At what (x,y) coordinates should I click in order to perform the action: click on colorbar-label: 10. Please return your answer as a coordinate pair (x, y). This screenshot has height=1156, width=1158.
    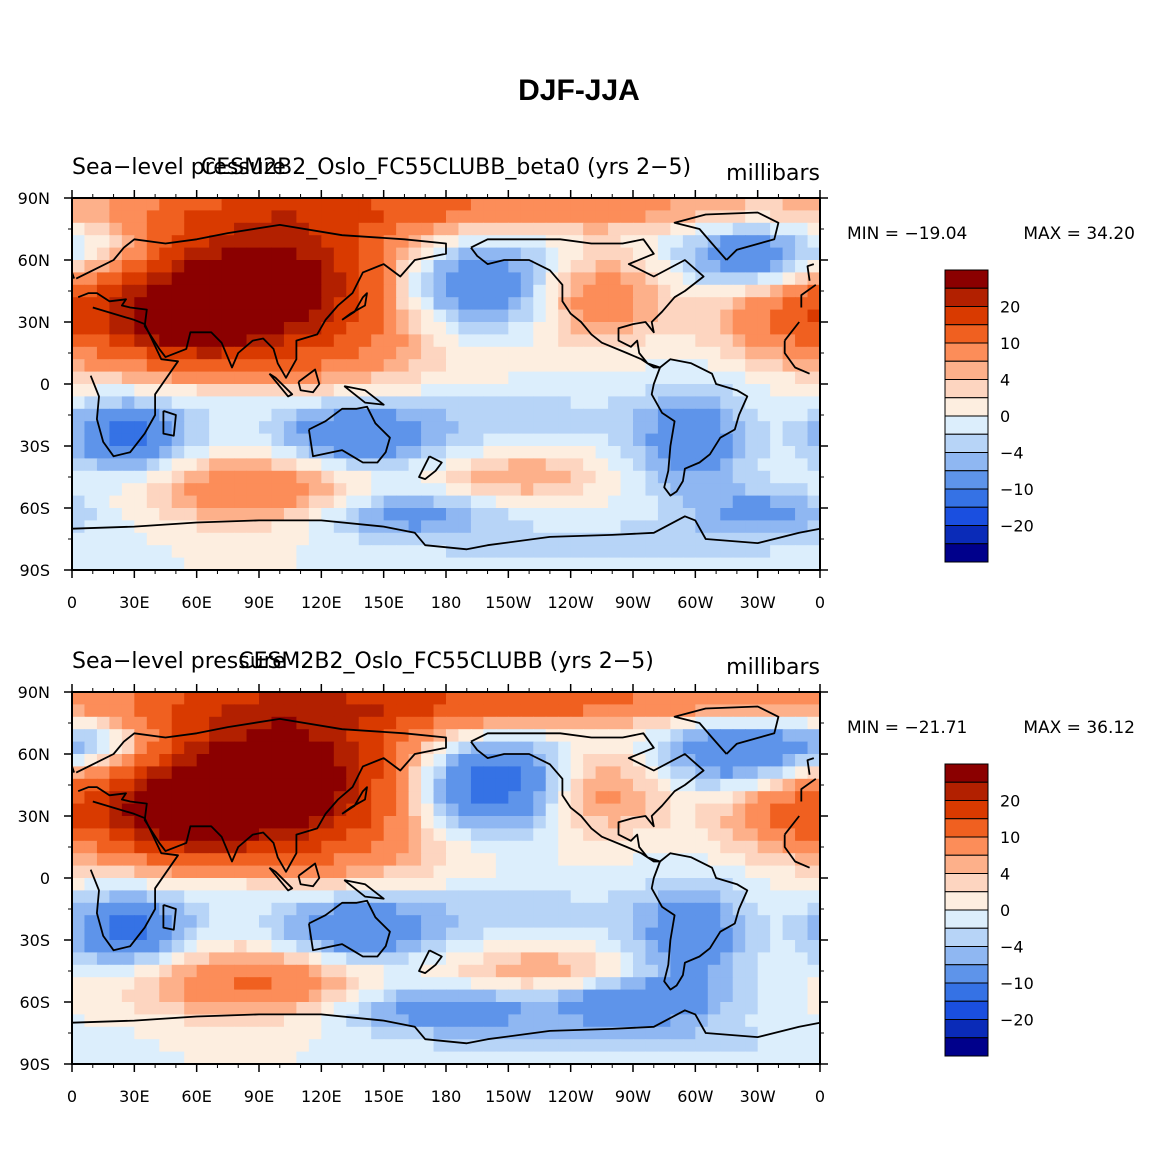
    Looking at the image, I should click on (1010, 343).